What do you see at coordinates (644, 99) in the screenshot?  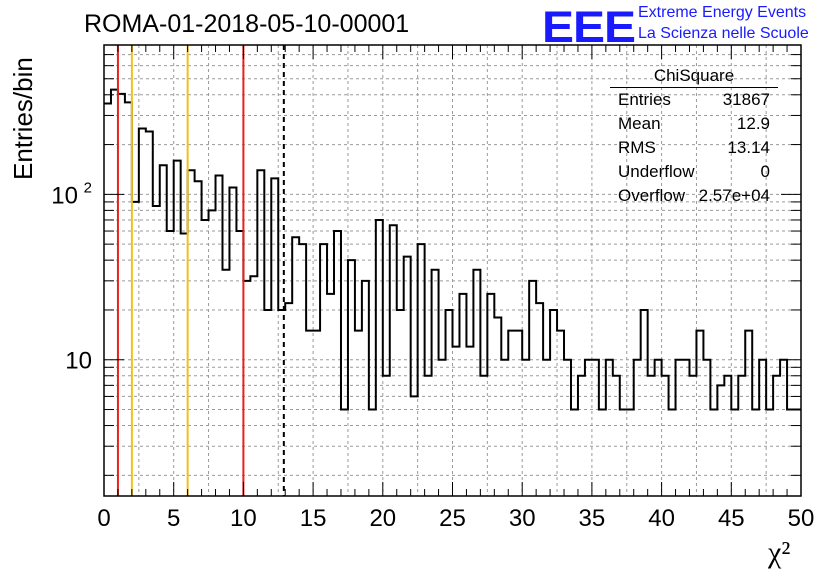 I see `stats-key: Entries` at bounding box center [644, 99].